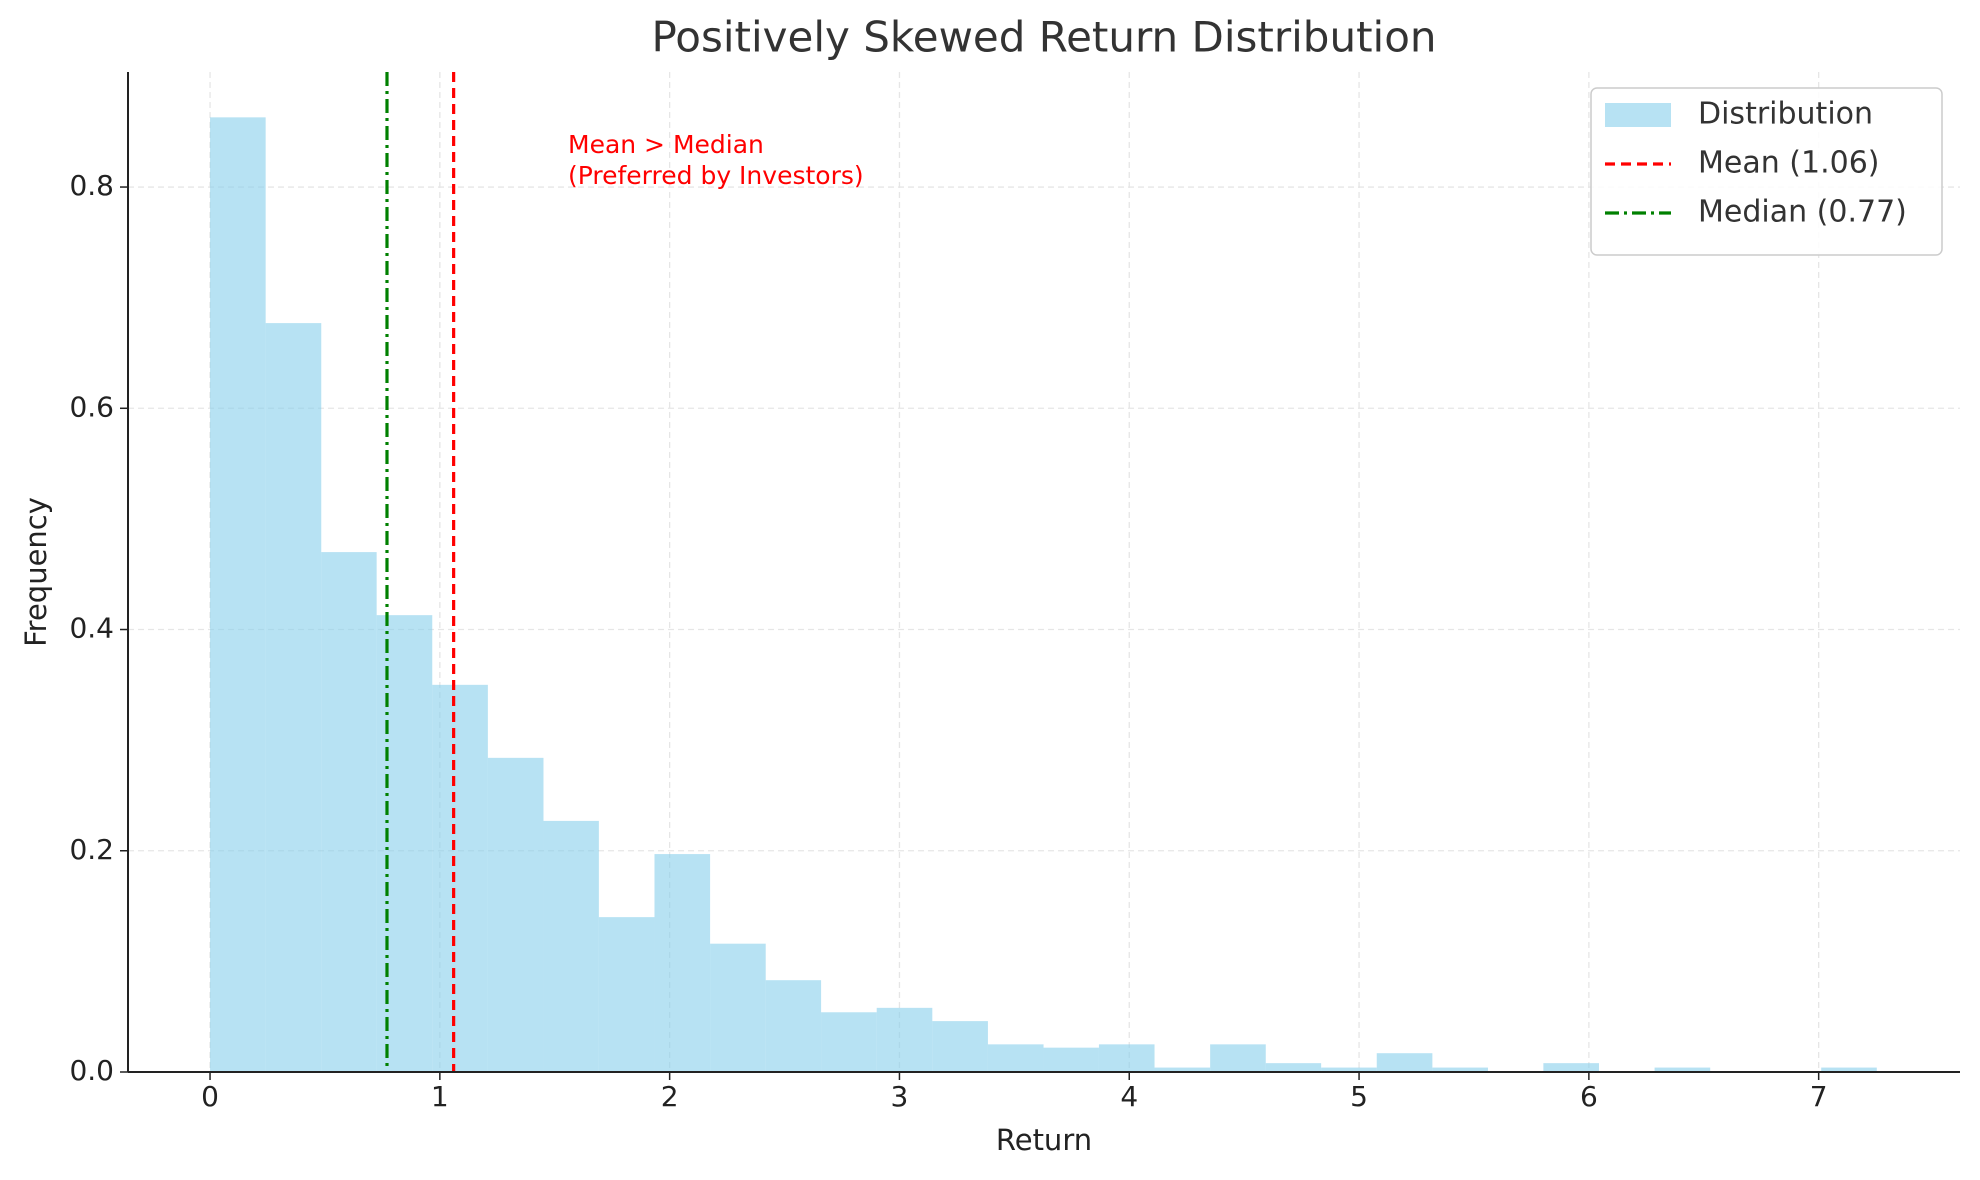 The image size is (1980, 1180). What do you see at coordinates (36, 572) in the screenshot?
I see `y-axis-label: Frequency` at bounding box center [36, 572].